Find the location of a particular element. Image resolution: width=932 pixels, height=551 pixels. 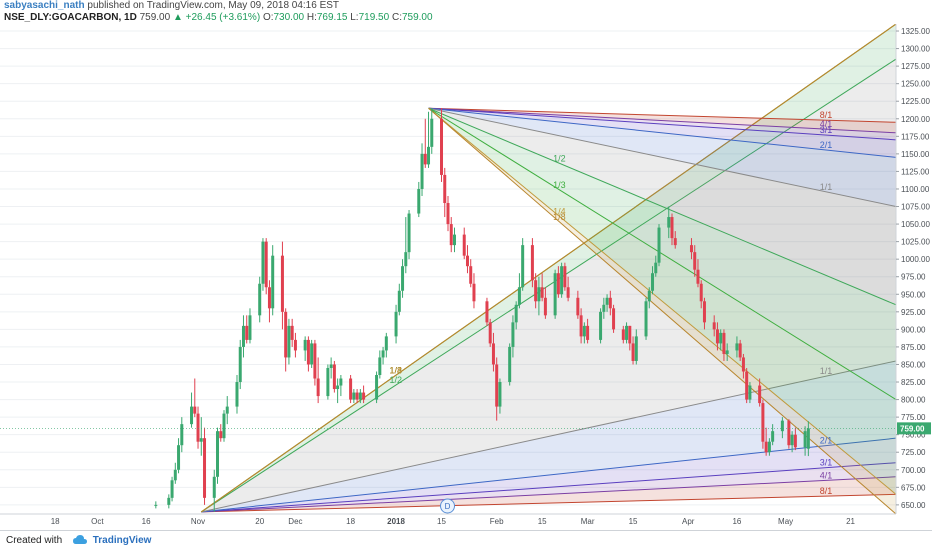

time-axis is located at coordinates (466, 522).